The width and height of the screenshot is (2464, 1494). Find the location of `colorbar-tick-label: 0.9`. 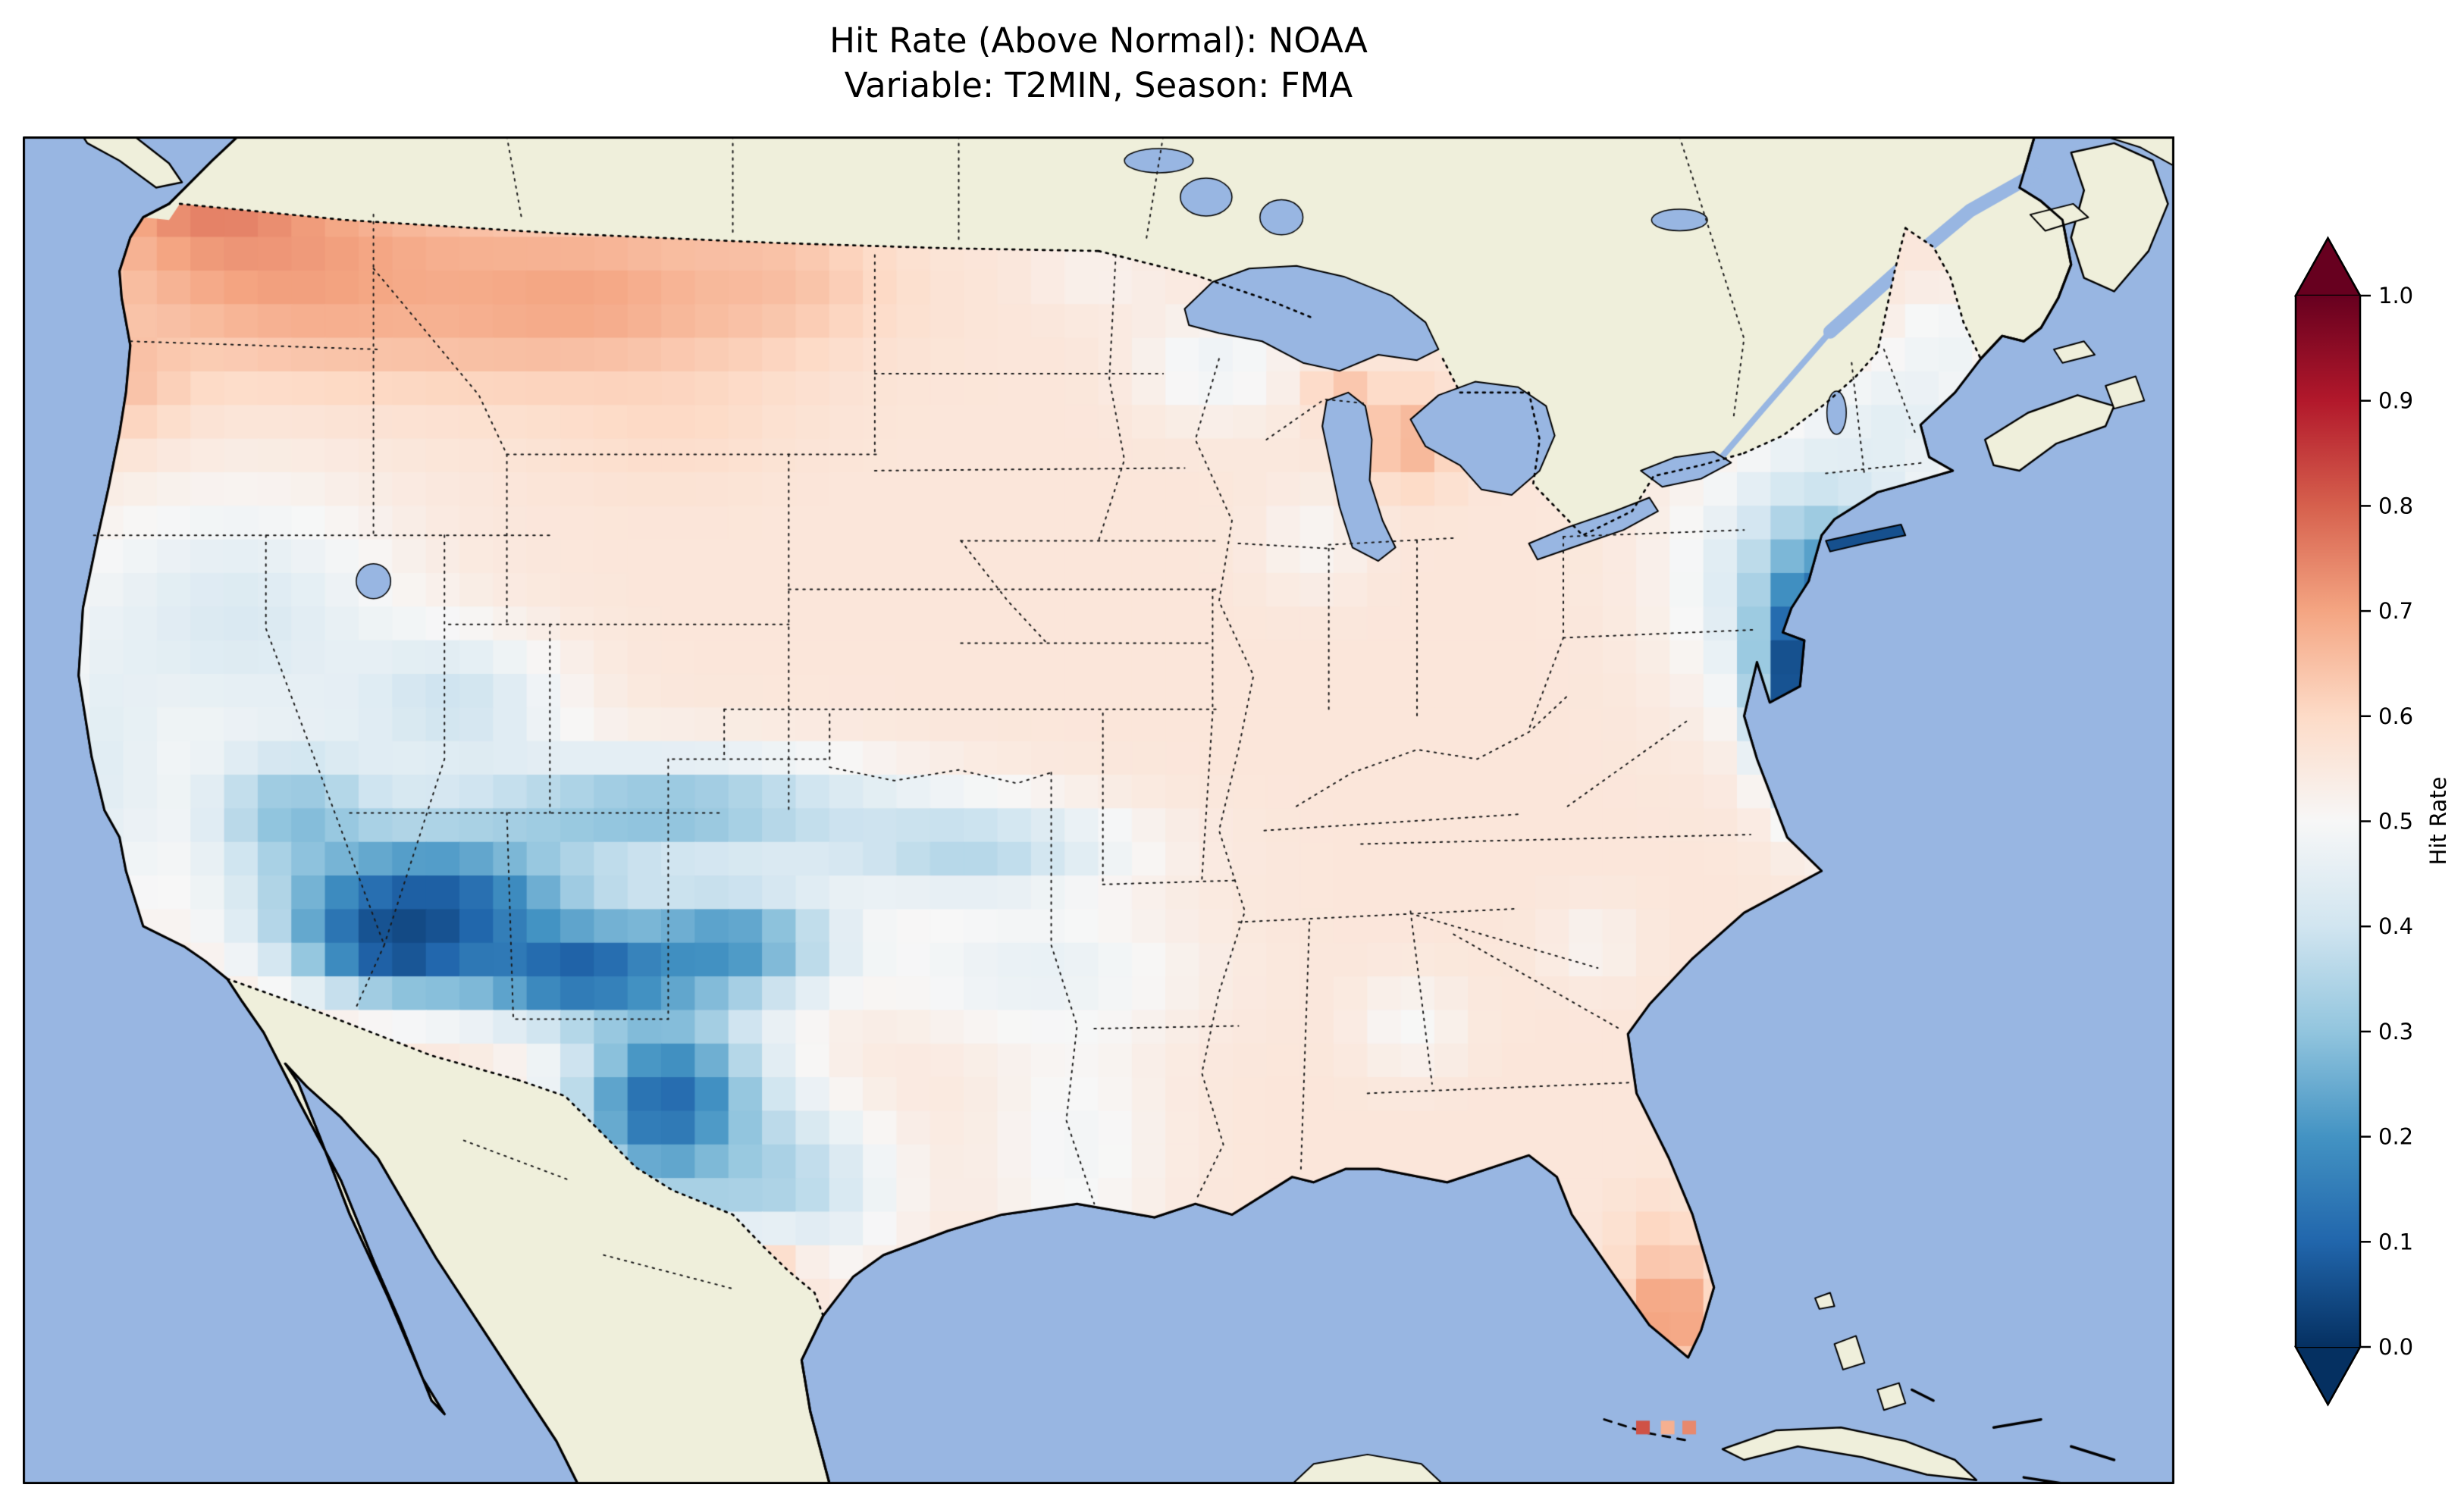

colorbar-tick-label: 0.9 is located at coordinates (2395, 401).